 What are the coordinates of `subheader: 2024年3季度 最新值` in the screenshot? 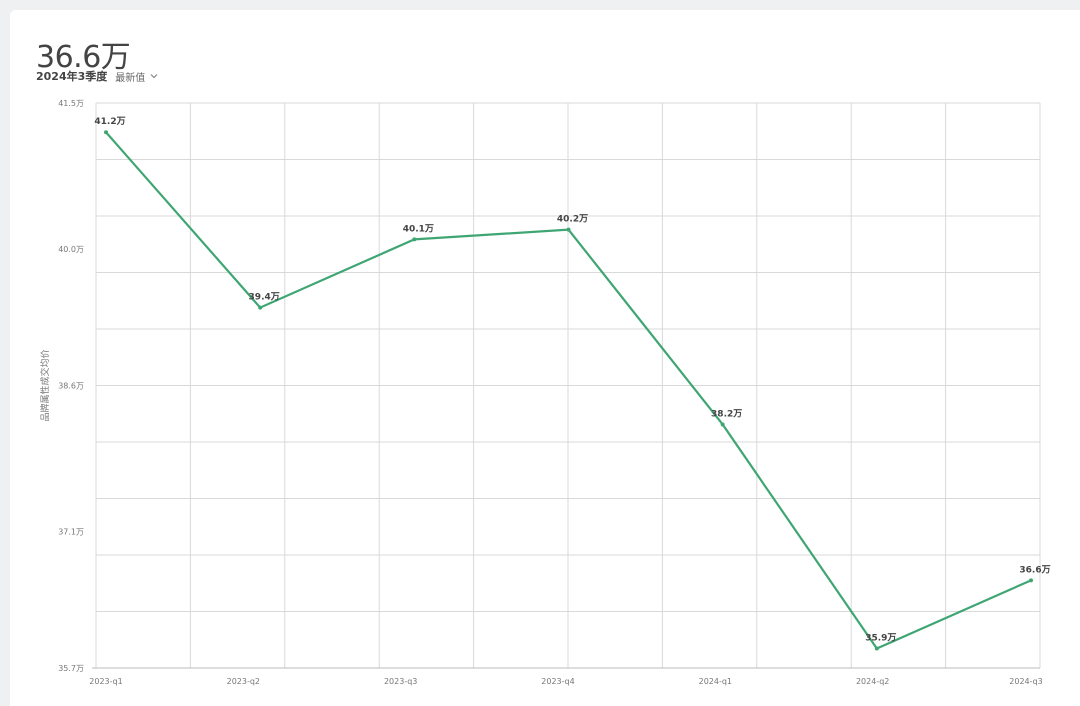 It's located at (97, 76).